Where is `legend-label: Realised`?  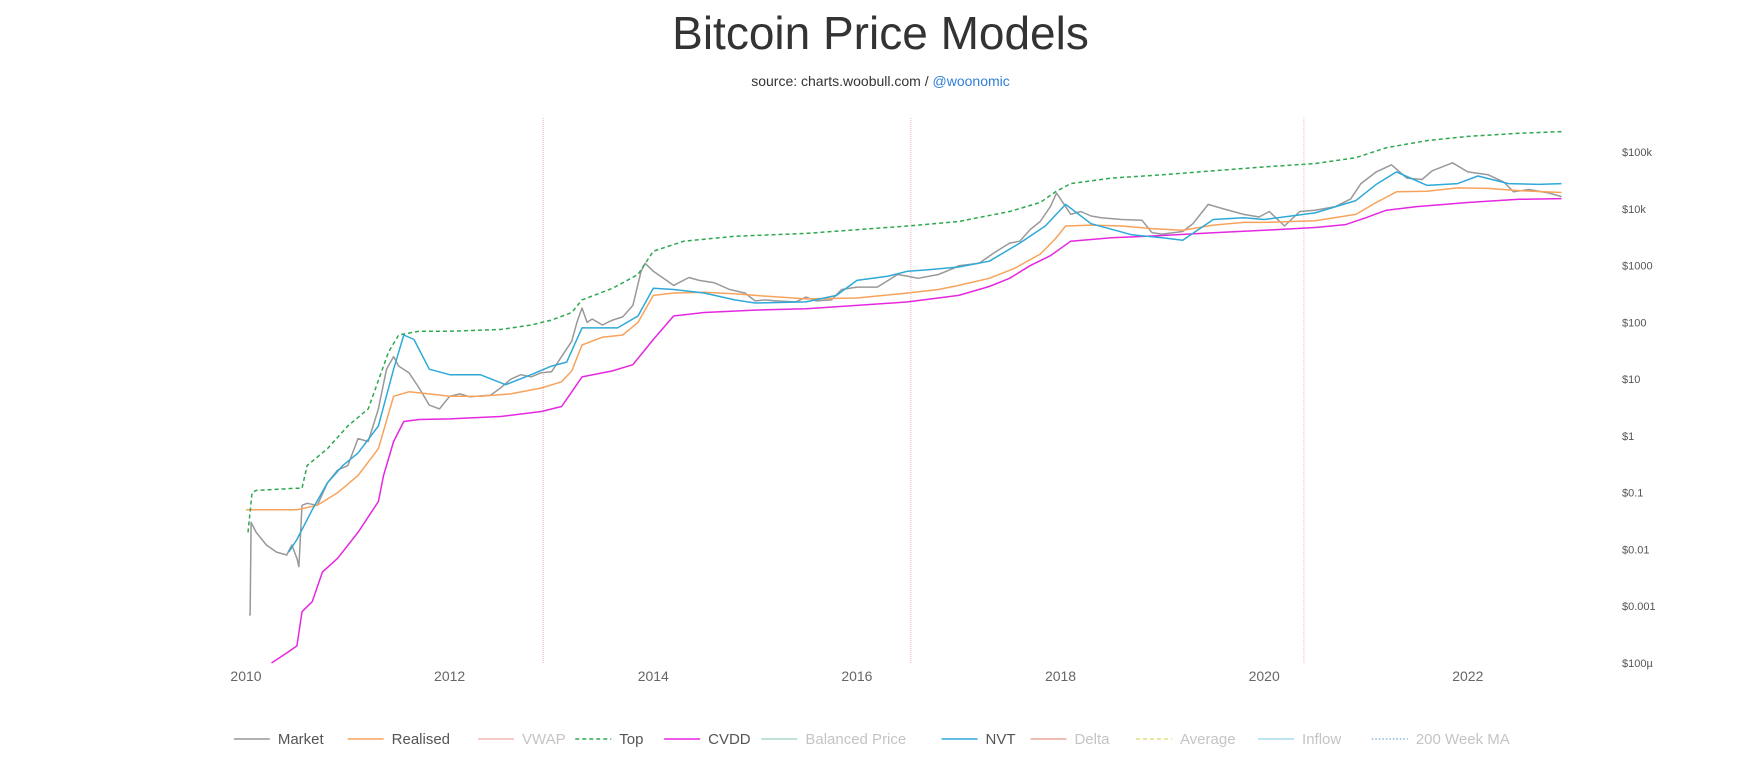 legend-label: Realised is located at coordinates (421, 739).